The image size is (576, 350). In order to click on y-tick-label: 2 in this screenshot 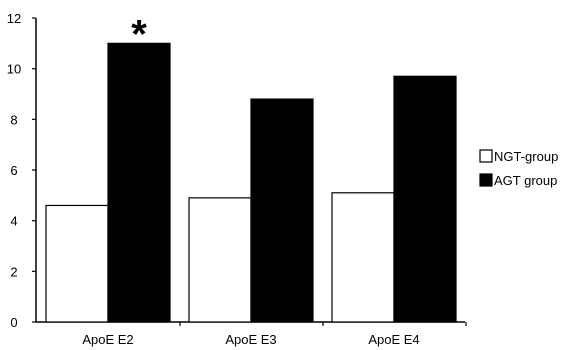, I will do `click(13, 271)`.